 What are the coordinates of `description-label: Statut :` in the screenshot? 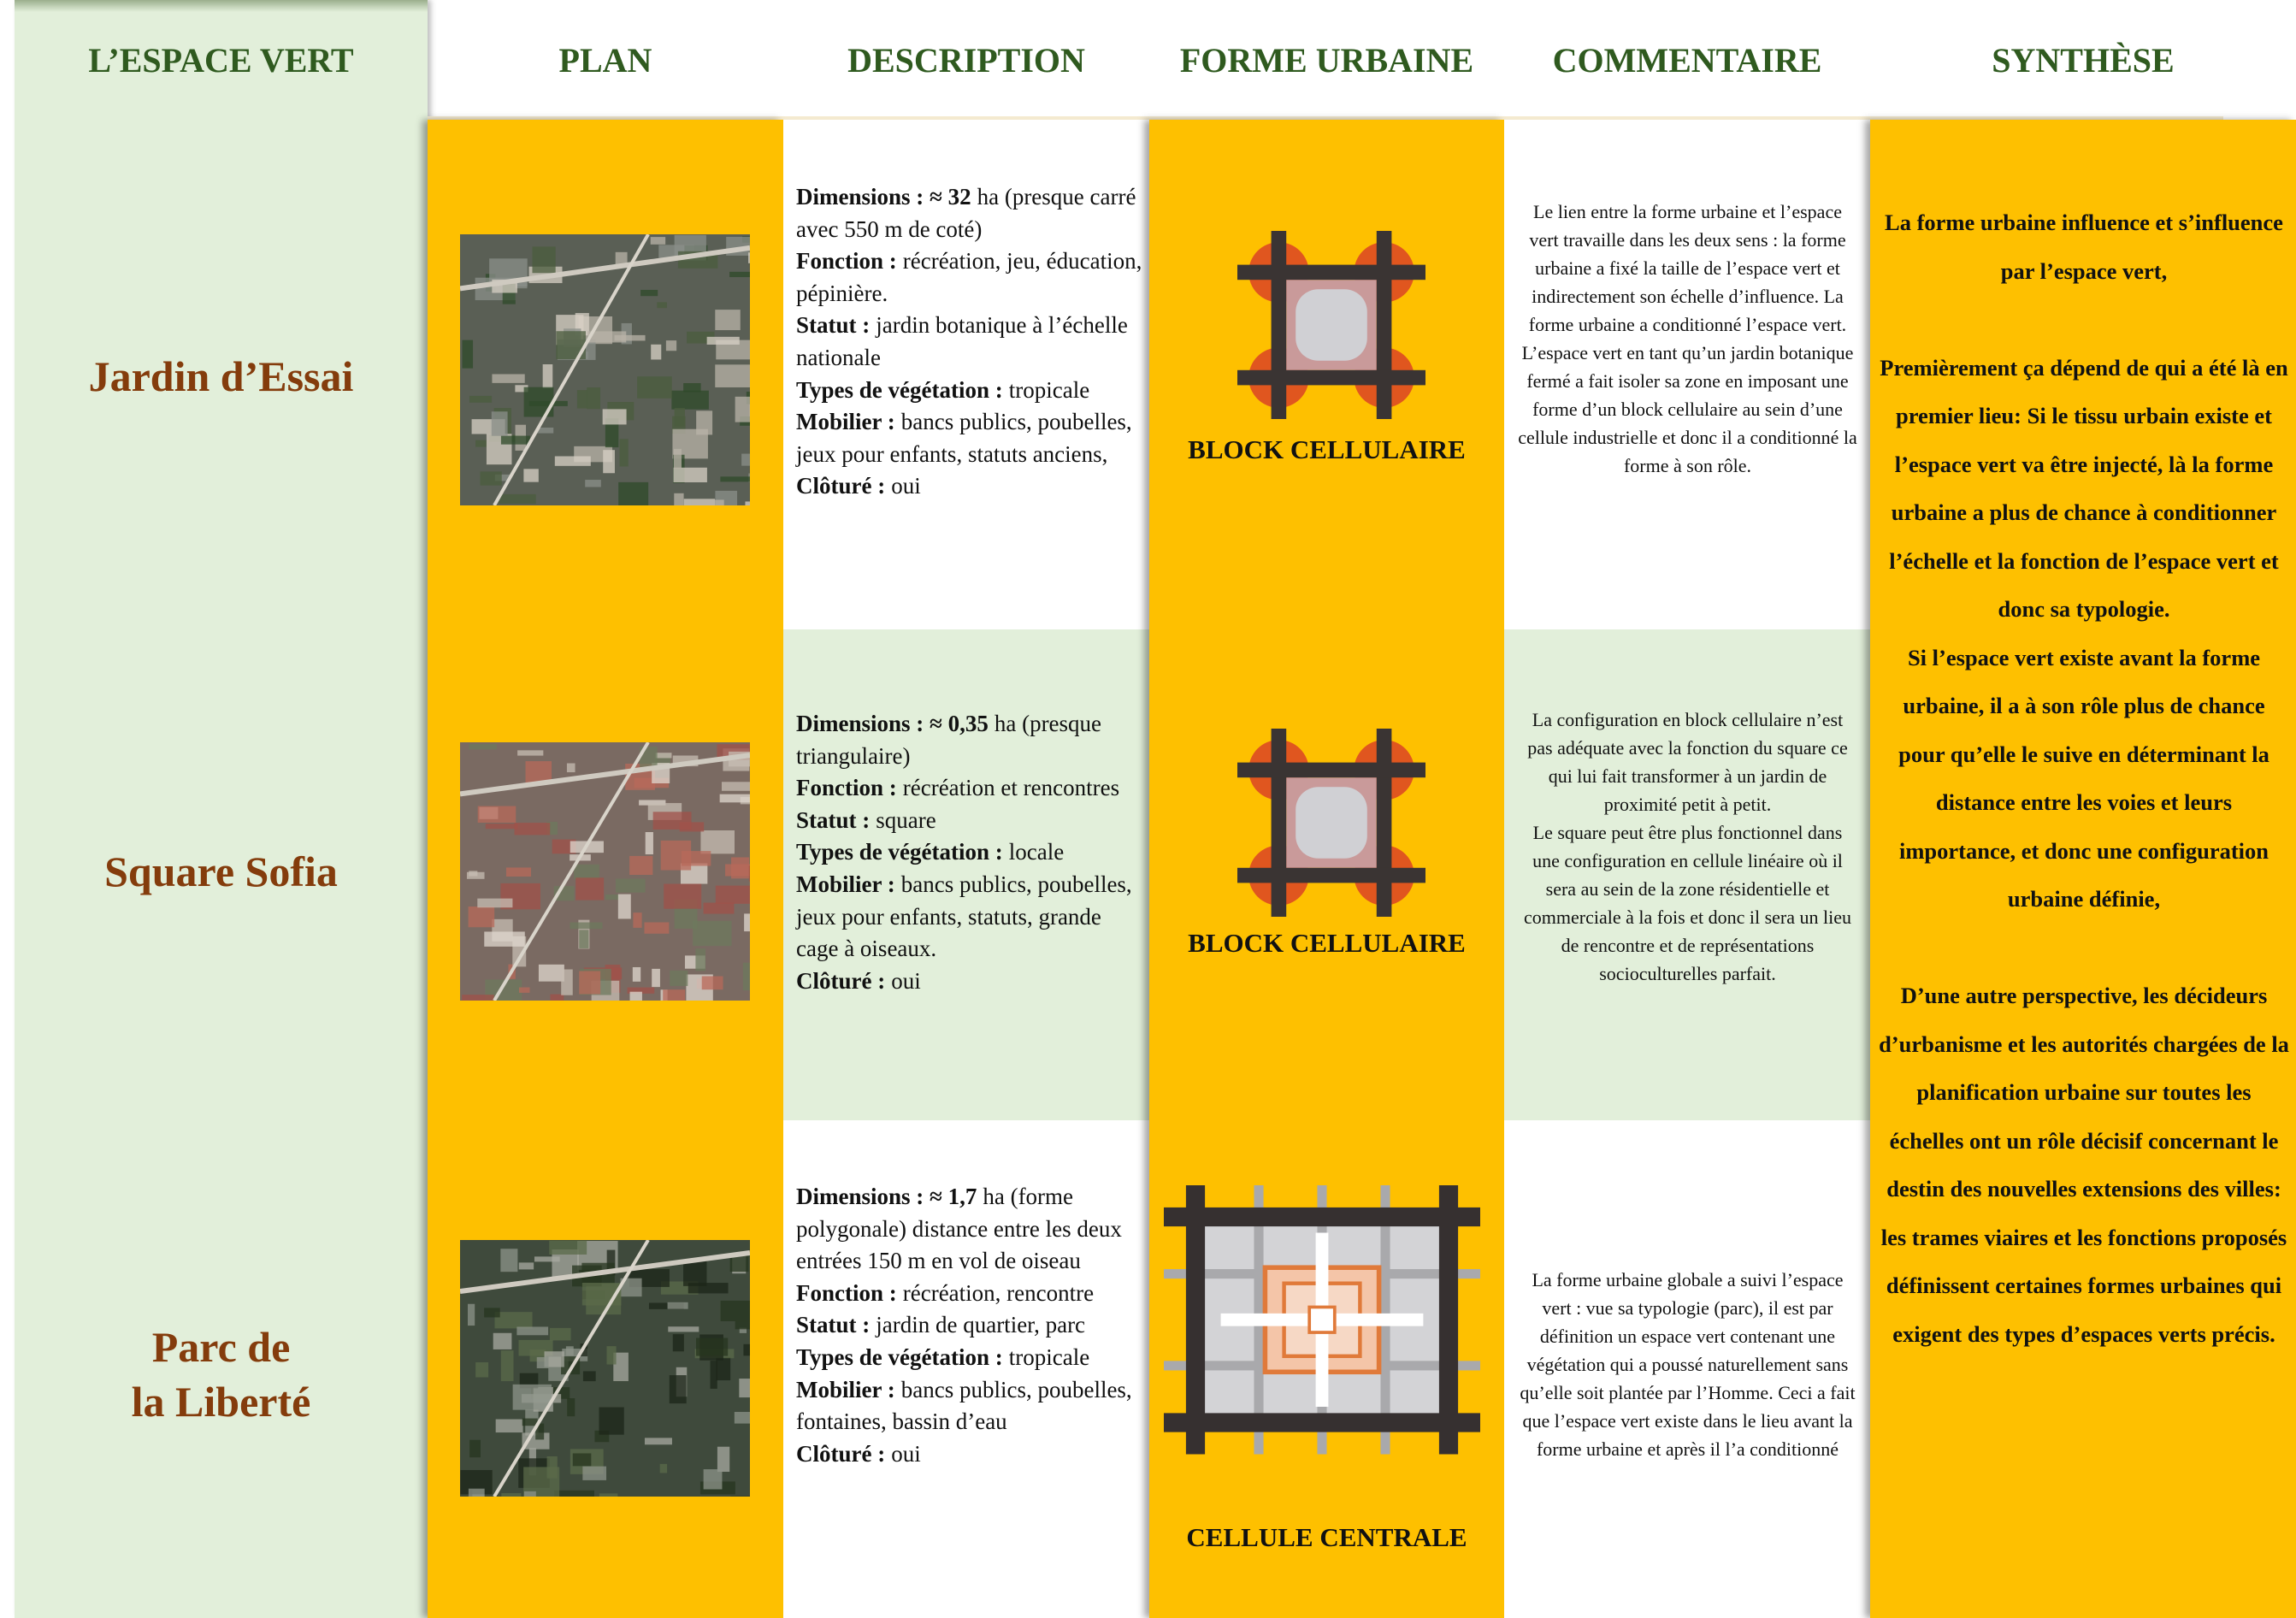 It's located at (833, 325).